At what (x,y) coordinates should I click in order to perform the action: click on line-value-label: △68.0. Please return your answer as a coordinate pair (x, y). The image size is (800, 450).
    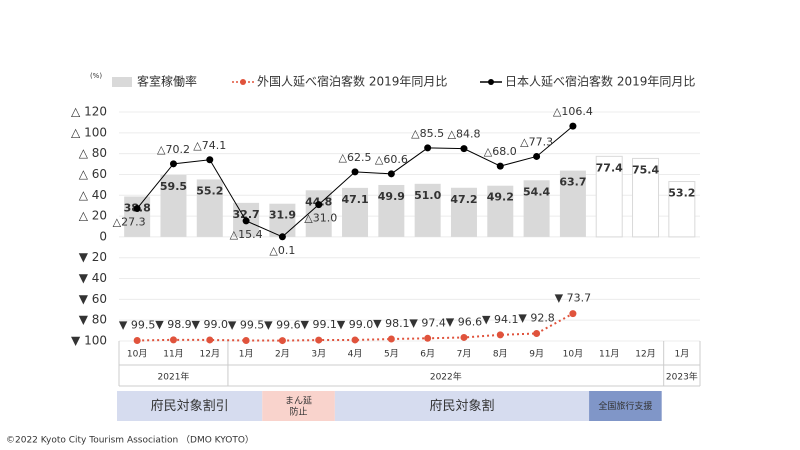
    Looking at the image, I should click on (500, 151).